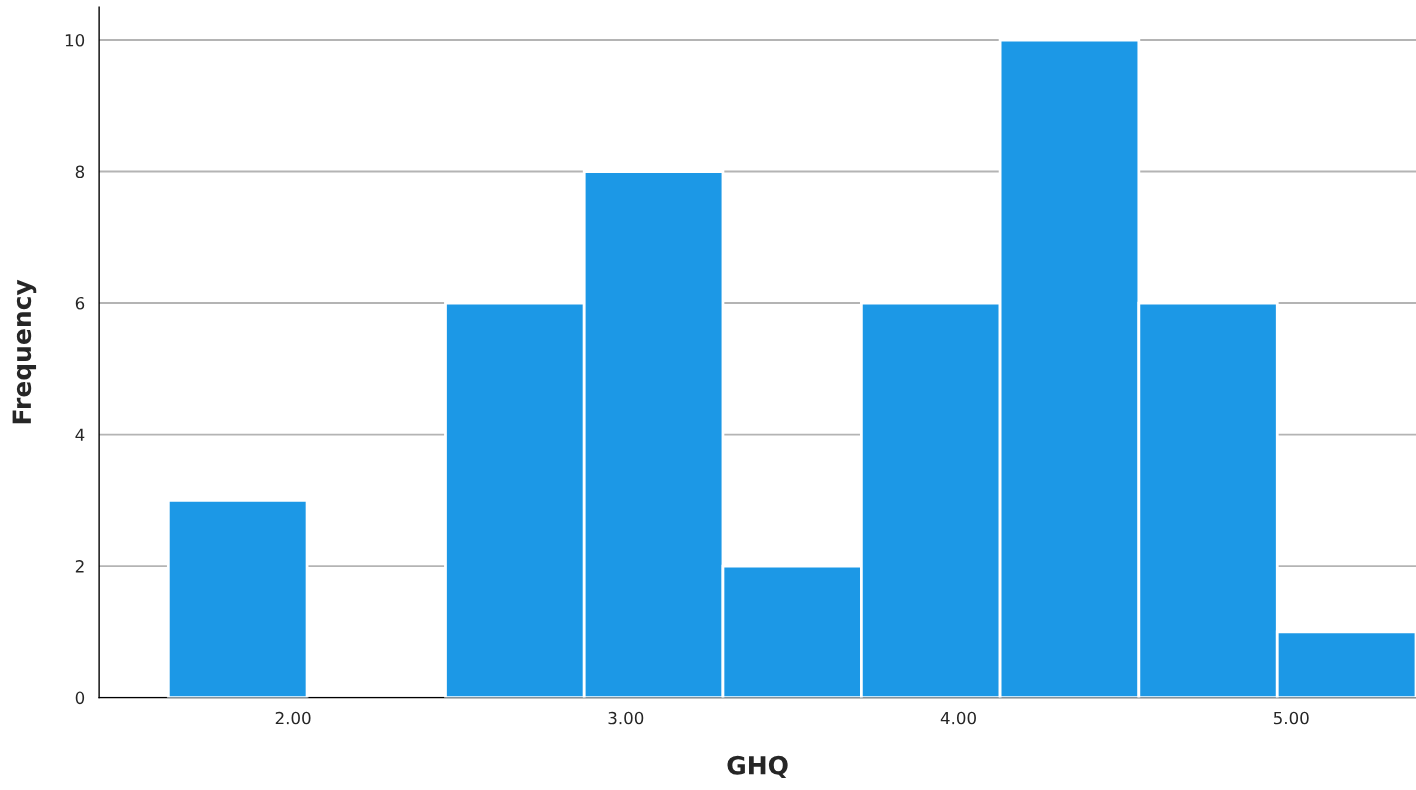 Image resolution: width=1416 pixels, height=790 pixels. I want to click on y-axis-title: Frequency, so click(24, 351).